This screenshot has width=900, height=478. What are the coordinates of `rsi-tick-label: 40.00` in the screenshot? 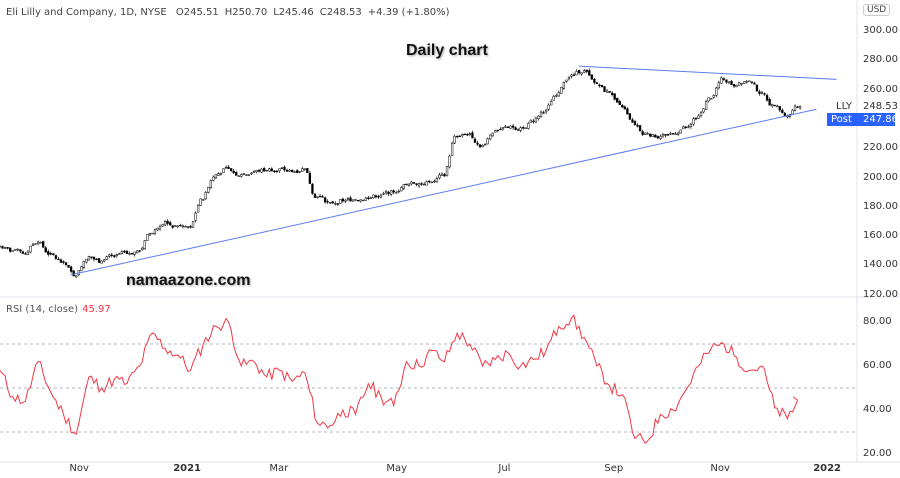 It's located at (877, 409).